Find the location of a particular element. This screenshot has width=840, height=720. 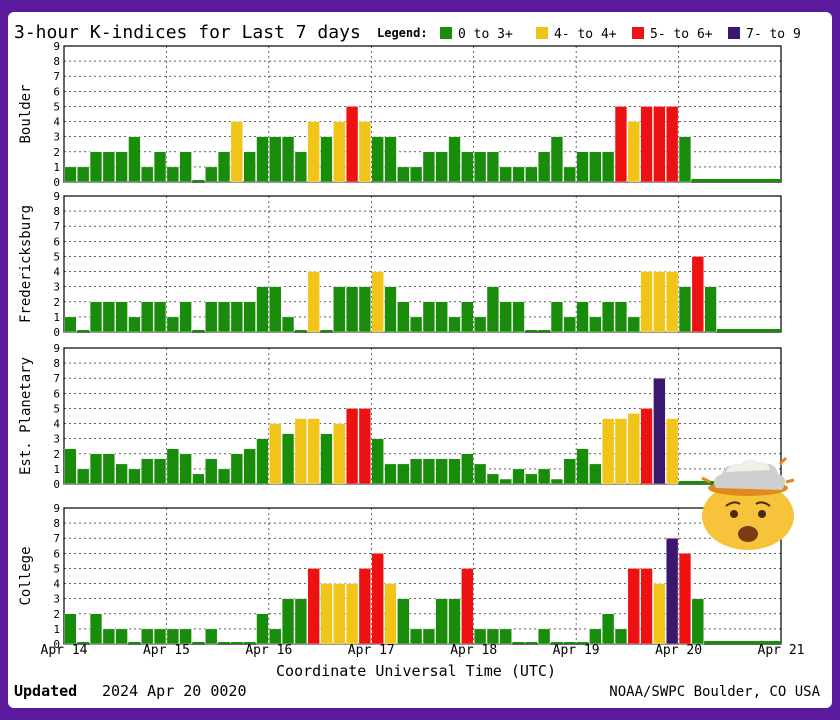

x-tick-label: Apr 16 is located at coordinates (268, 650).